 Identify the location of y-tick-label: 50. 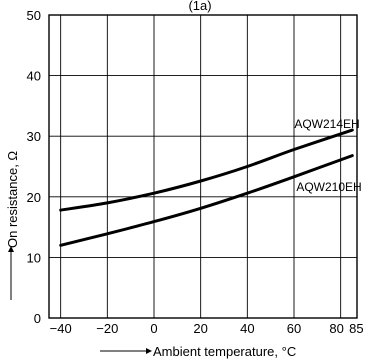
(34, 15).